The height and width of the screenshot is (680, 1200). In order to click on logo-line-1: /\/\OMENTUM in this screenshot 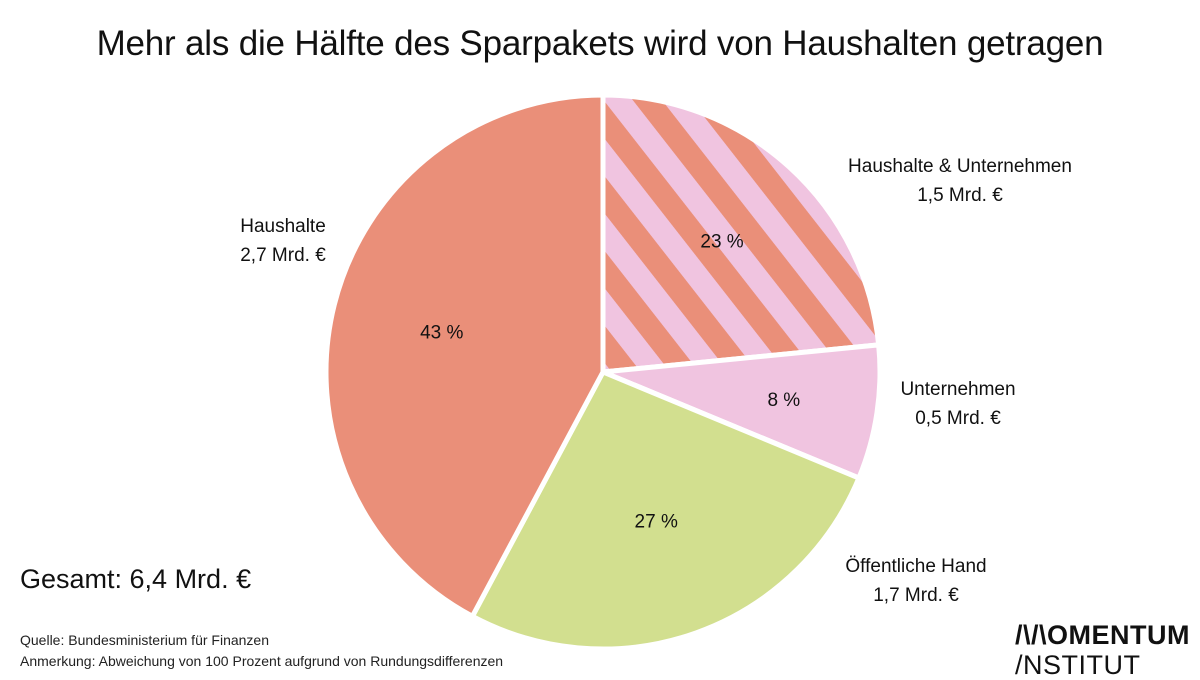, I will do `click(1102, 635)`.